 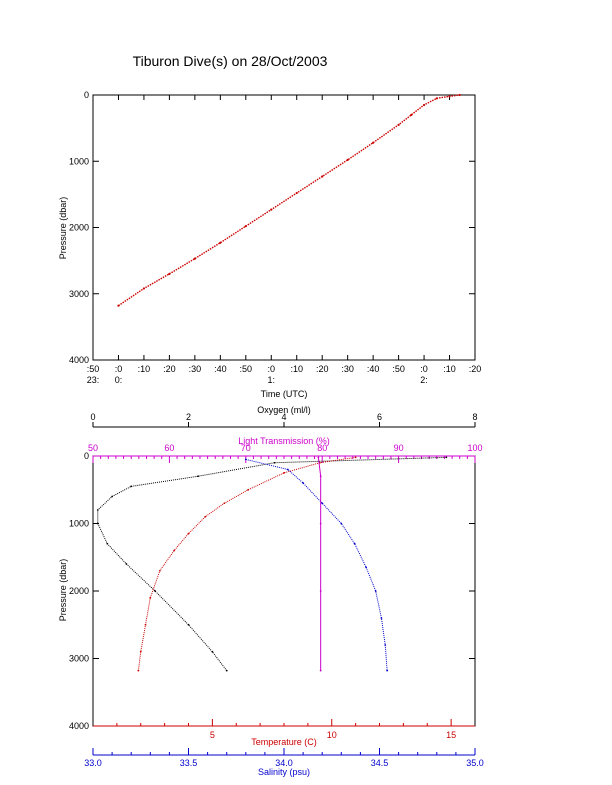 I want to click on transmission-tick-label: 80, so click(x=322, y=448).